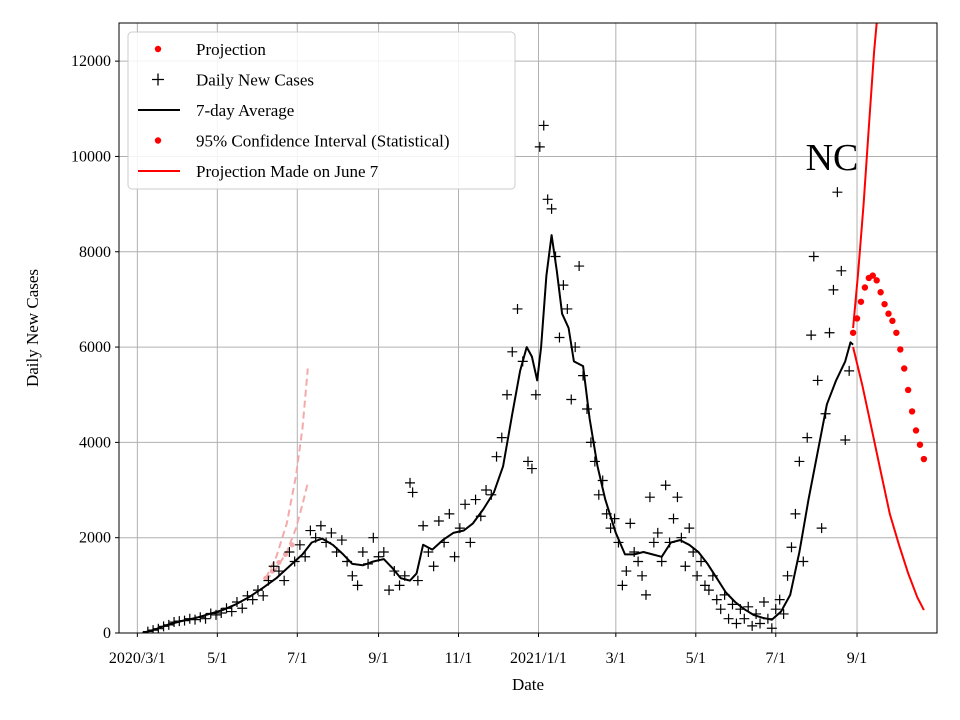  I want to click on legend-label: 7-day Average, so click(245, 110).